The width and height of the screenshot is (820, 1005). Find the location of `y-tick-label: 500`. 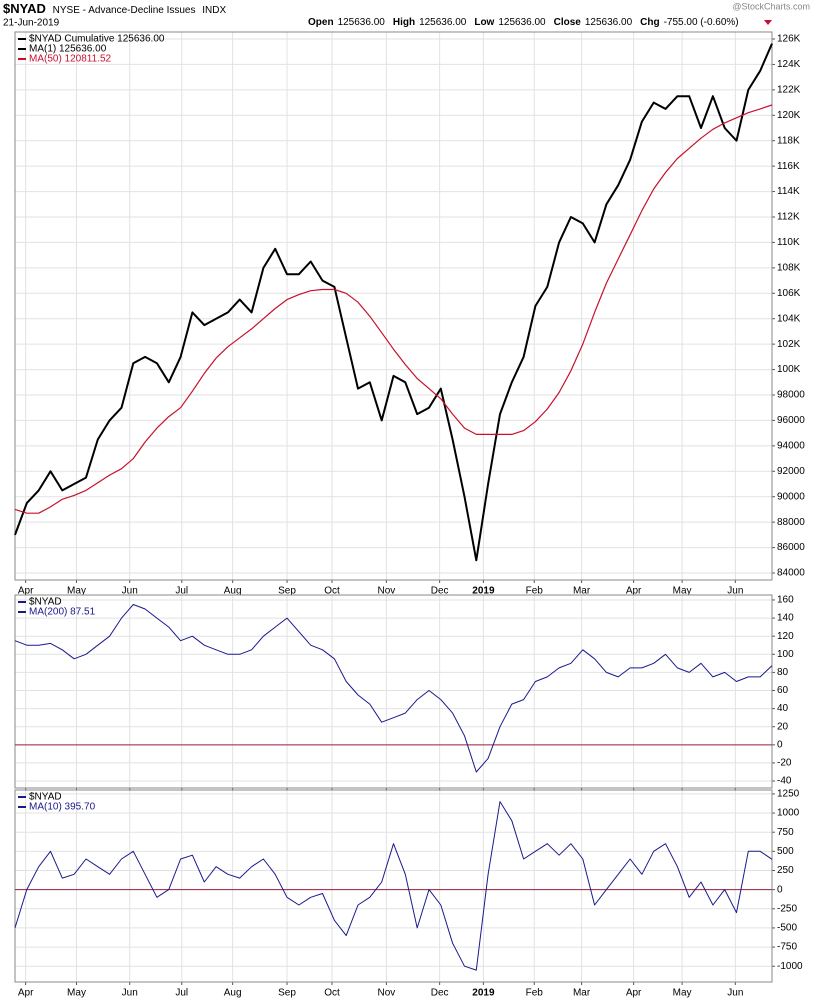

y-tick-label: 500 is located at coordinates (785, 851).